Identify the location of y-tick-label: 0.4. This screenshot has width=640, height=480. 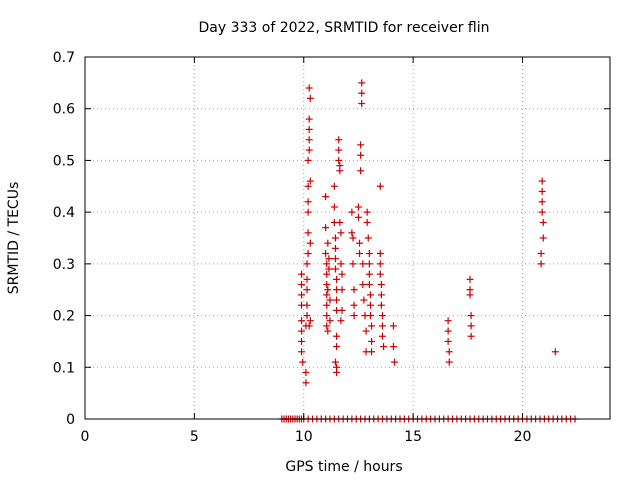
(64, 213).